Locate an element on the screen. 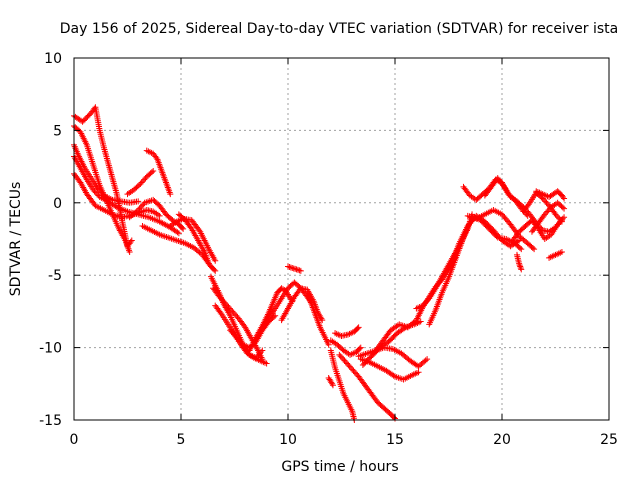  x-tick-label: 10 is located at coordinates (288, 440).